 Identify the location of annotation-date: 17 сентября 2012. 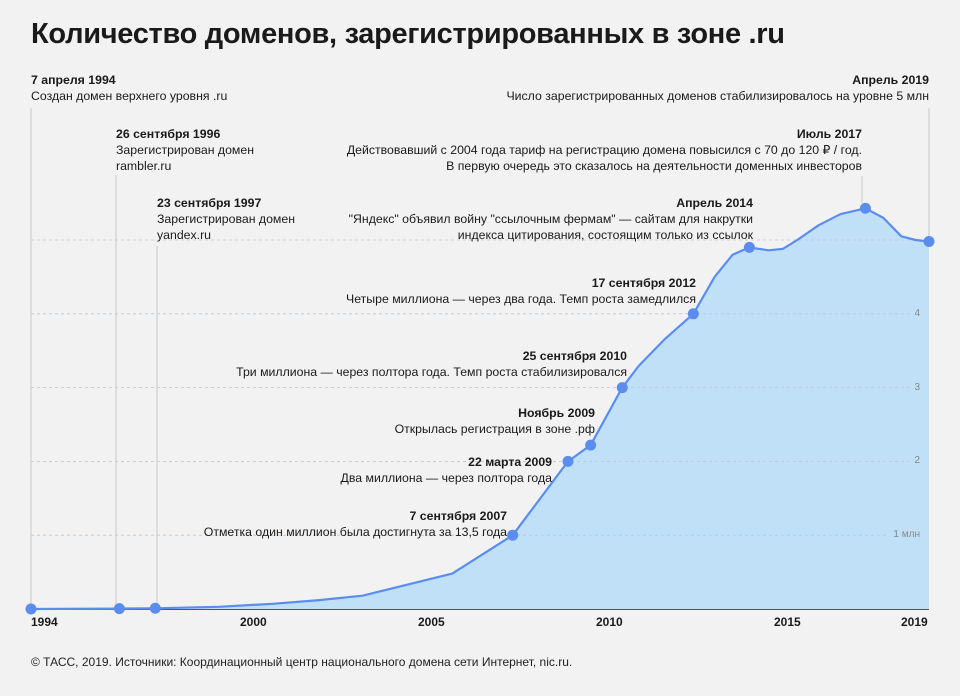
(643, 283).